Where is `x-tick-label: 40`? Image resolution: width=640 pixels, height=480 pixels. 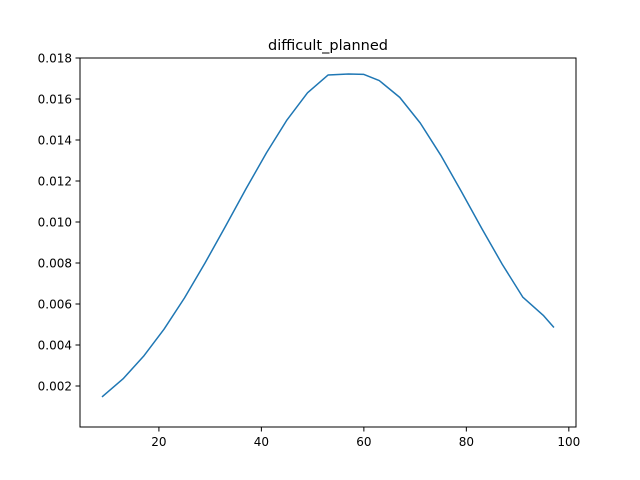 x-tick-label: 40 is located at coordinates (261, 442).